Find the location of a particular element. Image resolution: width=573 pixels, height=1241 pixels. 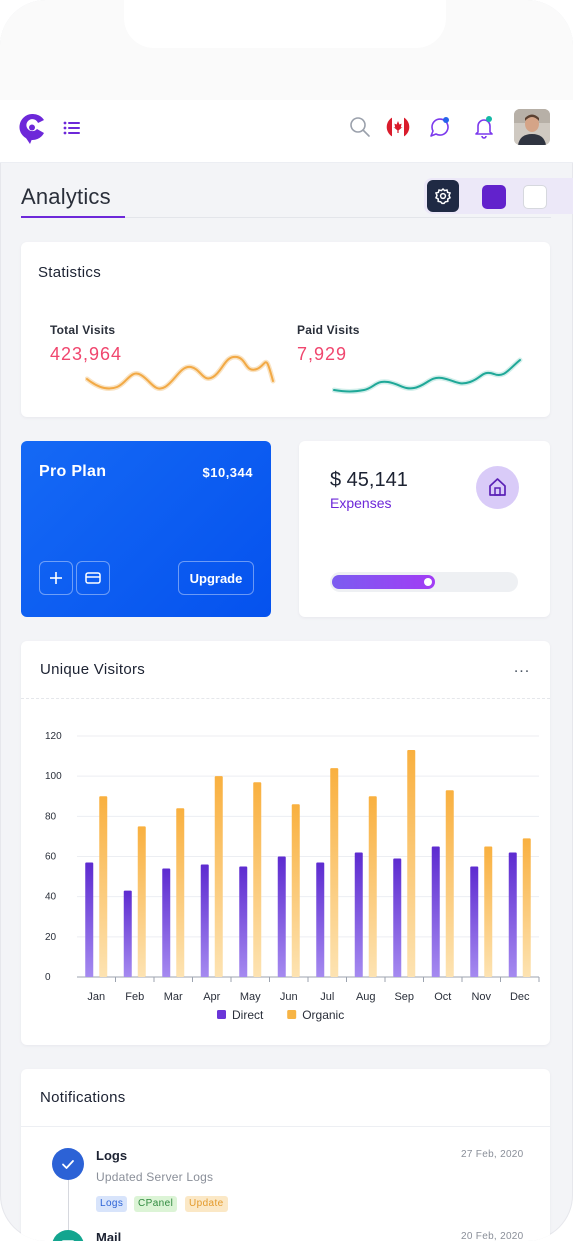

user-avatar is located at coordinates (532, 127).